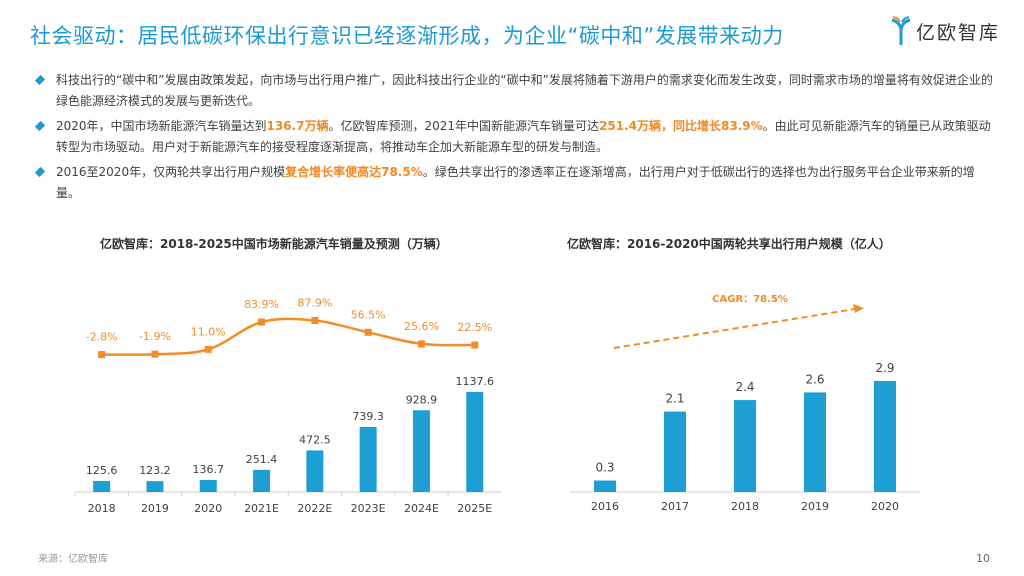  I want to click on highlight-text: 136.7万辆, so click(297, 126).